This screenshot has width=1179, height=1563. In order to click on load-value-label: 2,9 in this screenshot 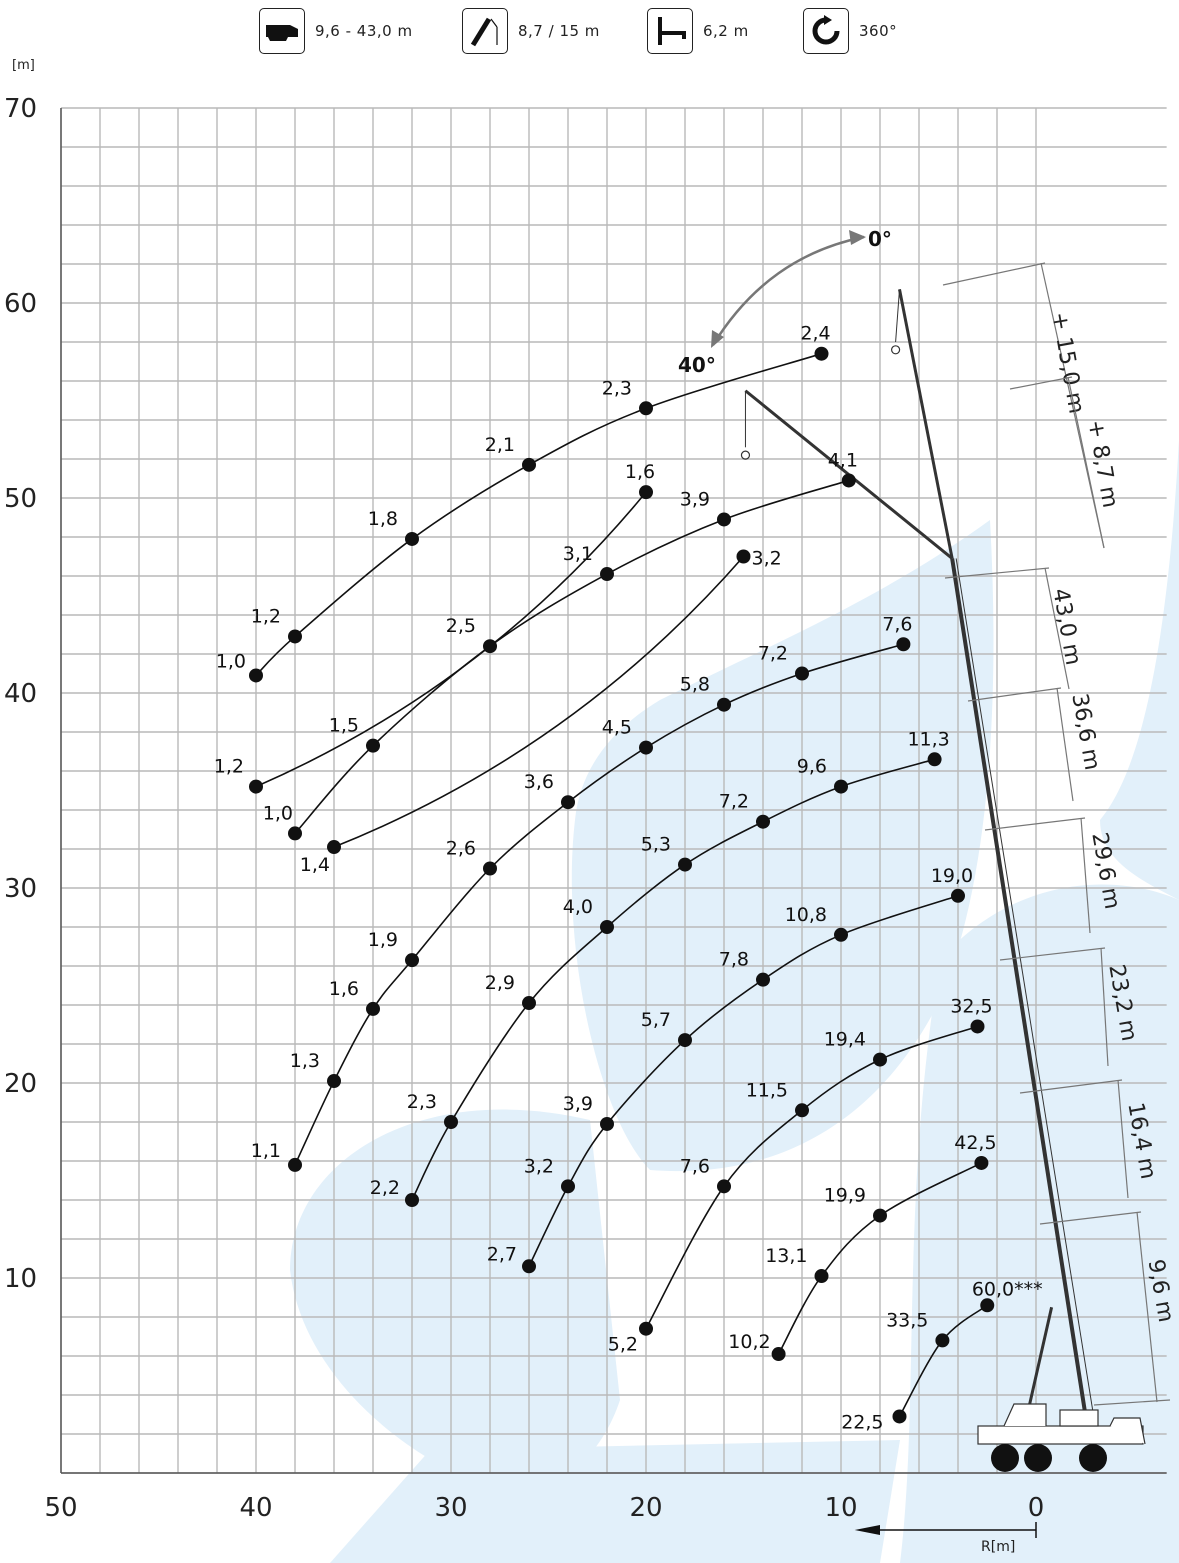, I will do `click(500, 983)`.